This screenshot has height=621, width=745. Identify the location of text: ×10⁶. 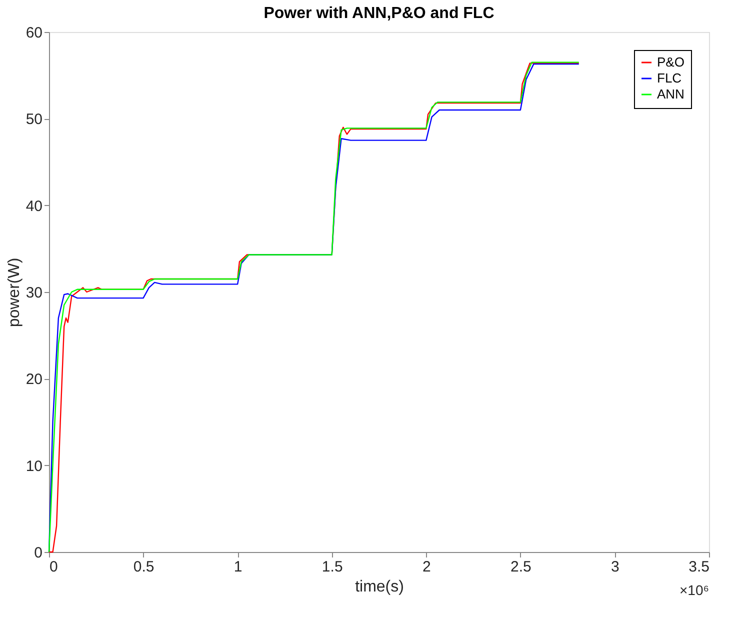
(694, 590).